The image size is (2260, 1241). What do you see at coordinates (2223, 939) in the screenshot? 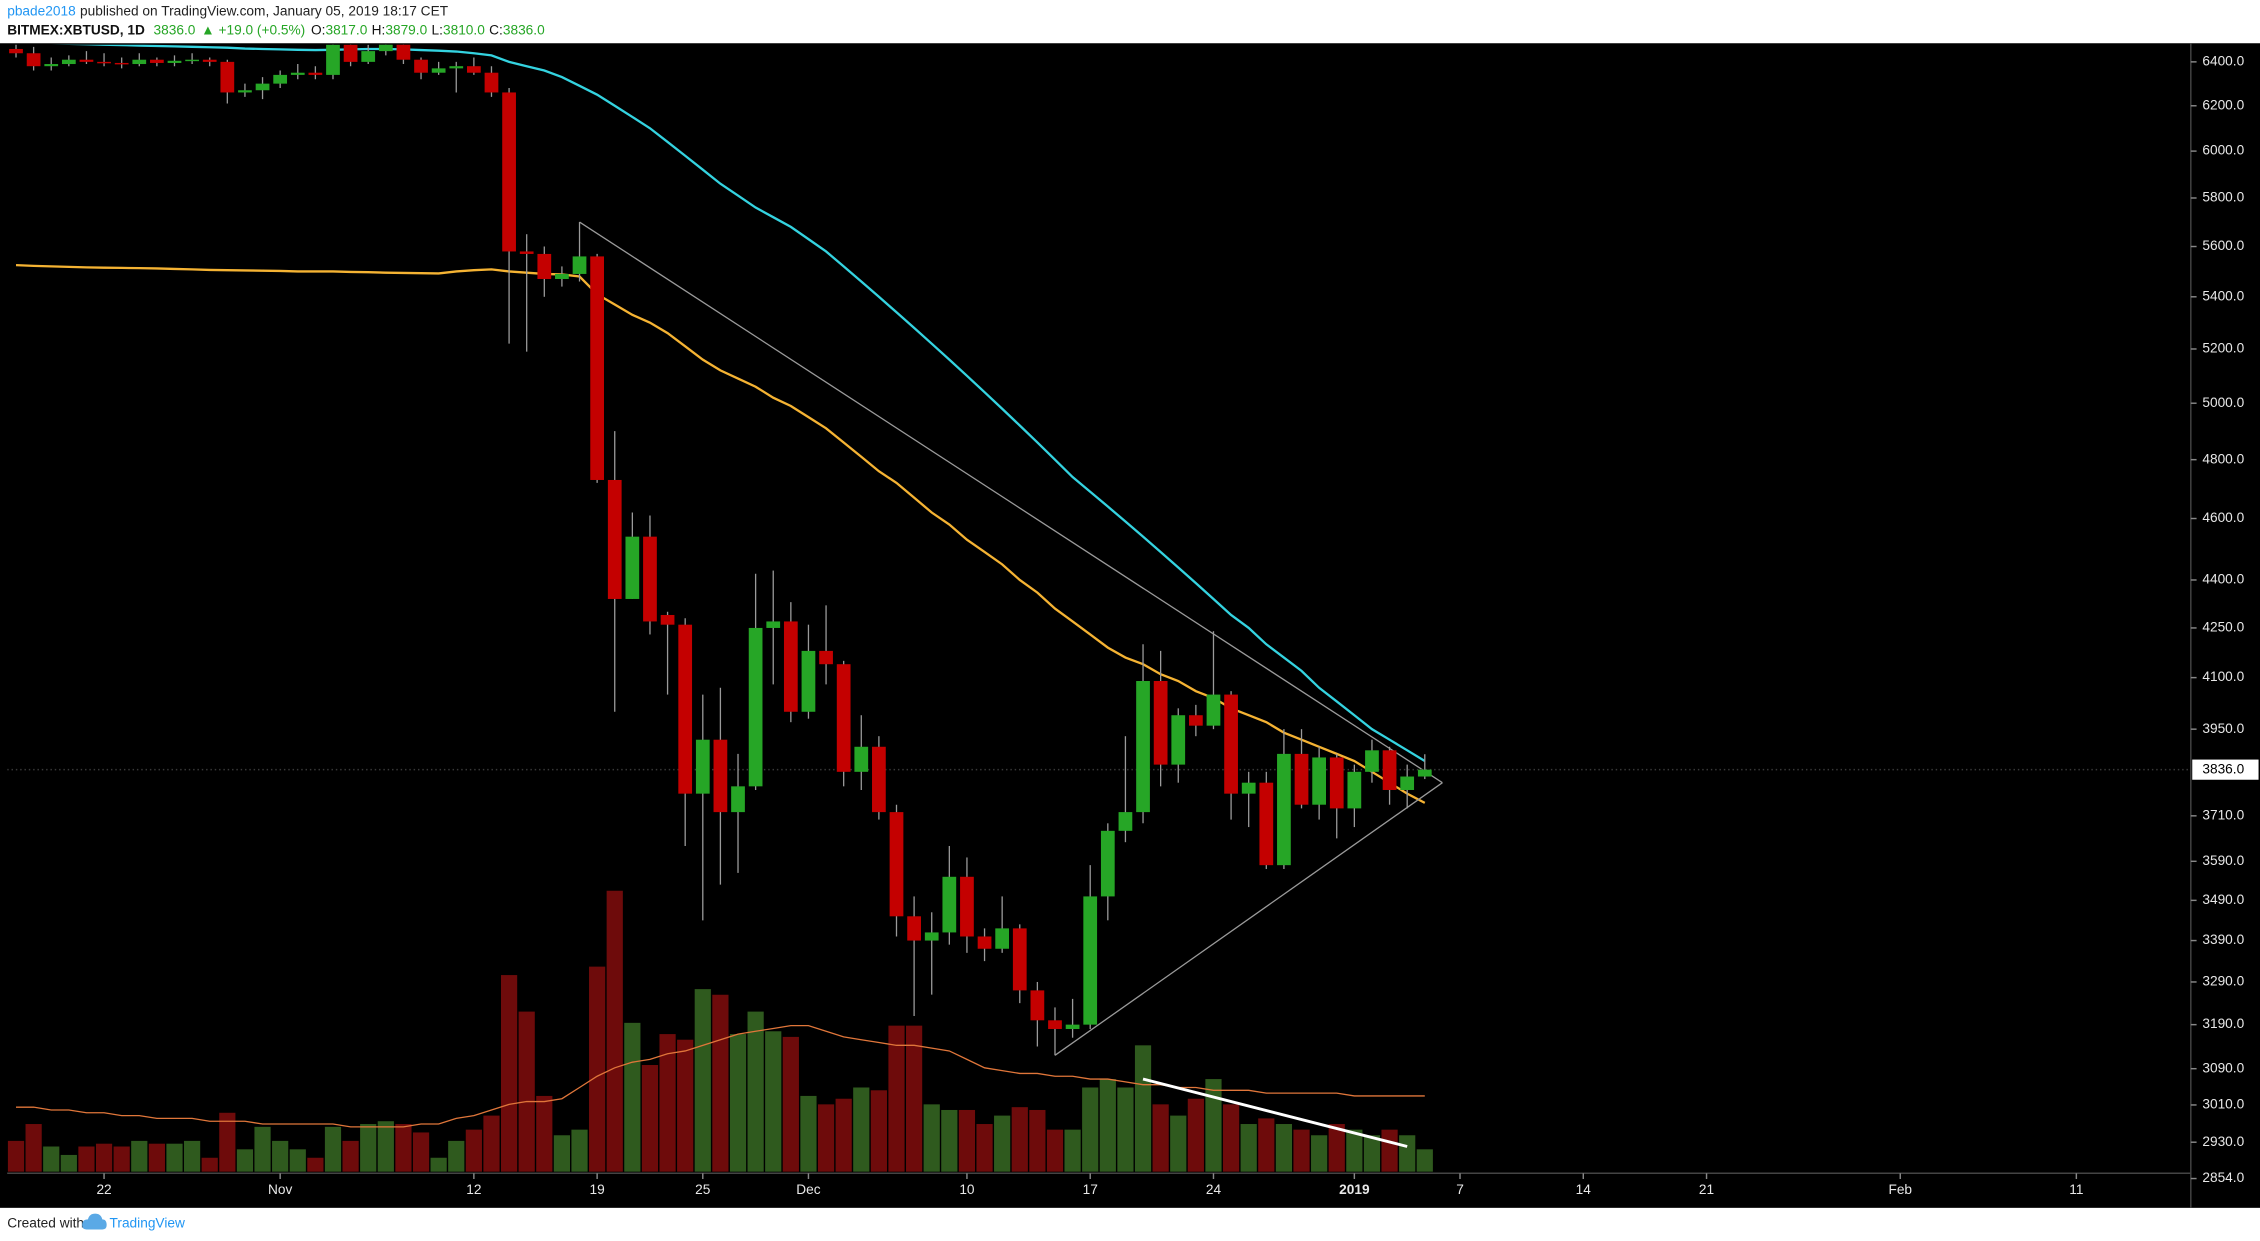
I see `y-tick-label: 3390.0` at bounding box center [2223, 939].